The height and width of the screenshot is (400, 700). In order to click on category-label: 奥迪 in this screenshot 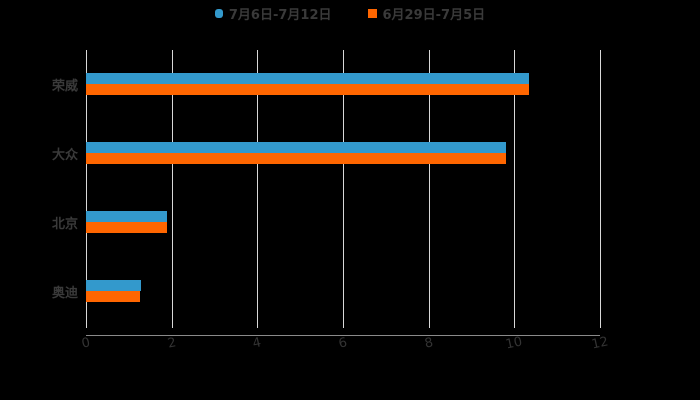, I will do `click(64, 293)`.